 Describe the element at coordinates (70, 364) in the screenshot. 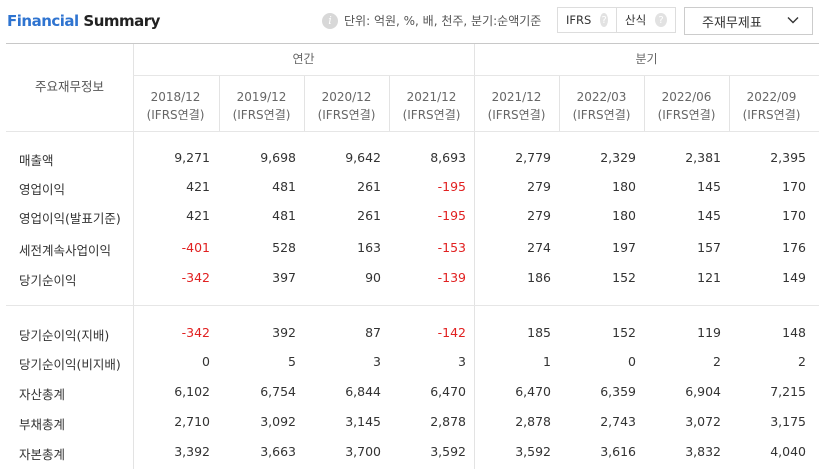

I see `row-label: 당기순이익(비지배)` at that location.